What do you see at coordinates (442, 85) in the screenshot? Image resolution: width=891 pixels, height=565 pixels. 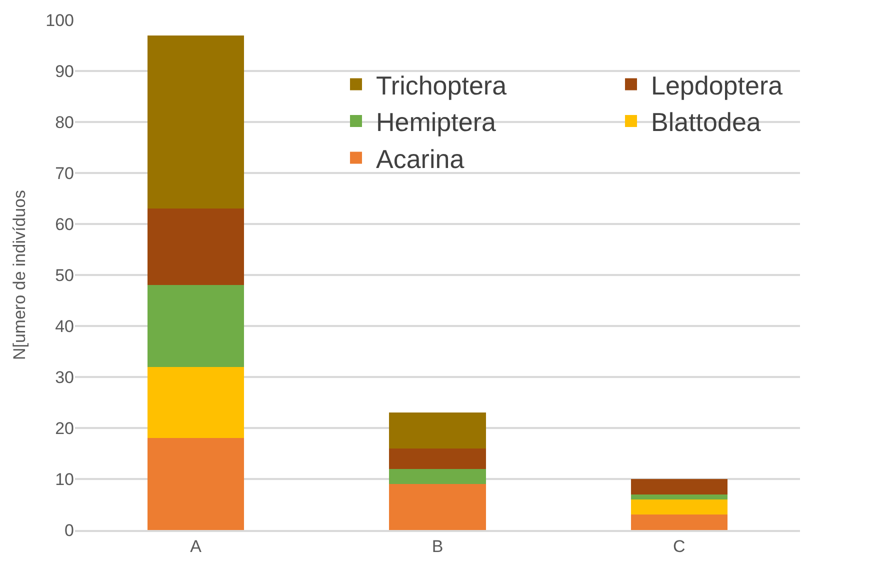 I see `legend-label: Trichoptera` at bounding box center [442, 85].